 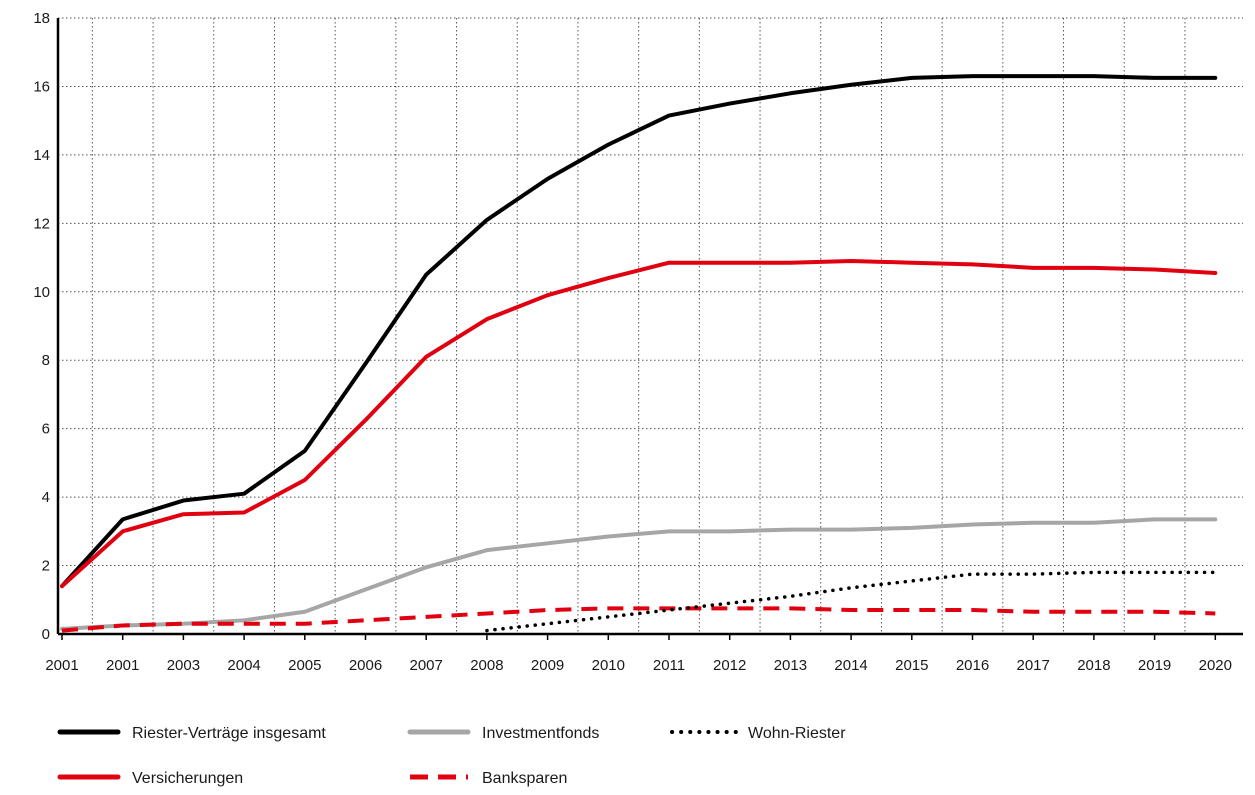 What do you see at coordinates (524, 778) in the screenshot?
I see `legend-label: Banksparen` at bounding box center [524, 778].